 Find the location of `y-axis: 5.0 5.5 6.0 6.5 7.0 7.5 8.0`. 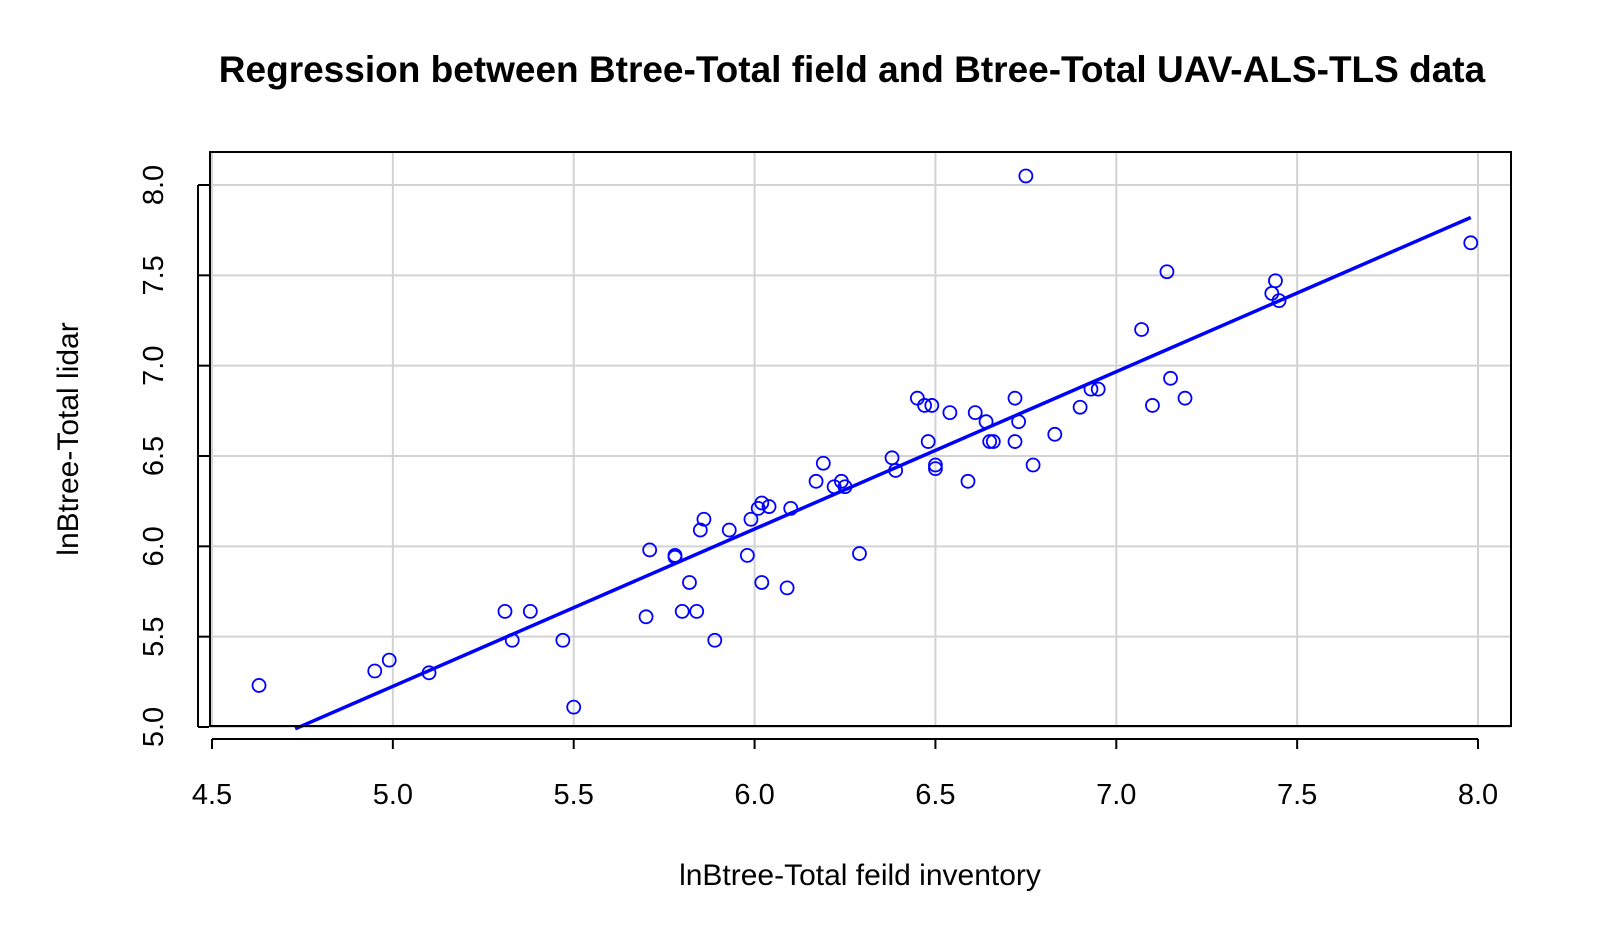

y-axis: 5.0 5.5 6.0 6.5 7.0 7.5 8.0 is located at coordinates (173, 456).